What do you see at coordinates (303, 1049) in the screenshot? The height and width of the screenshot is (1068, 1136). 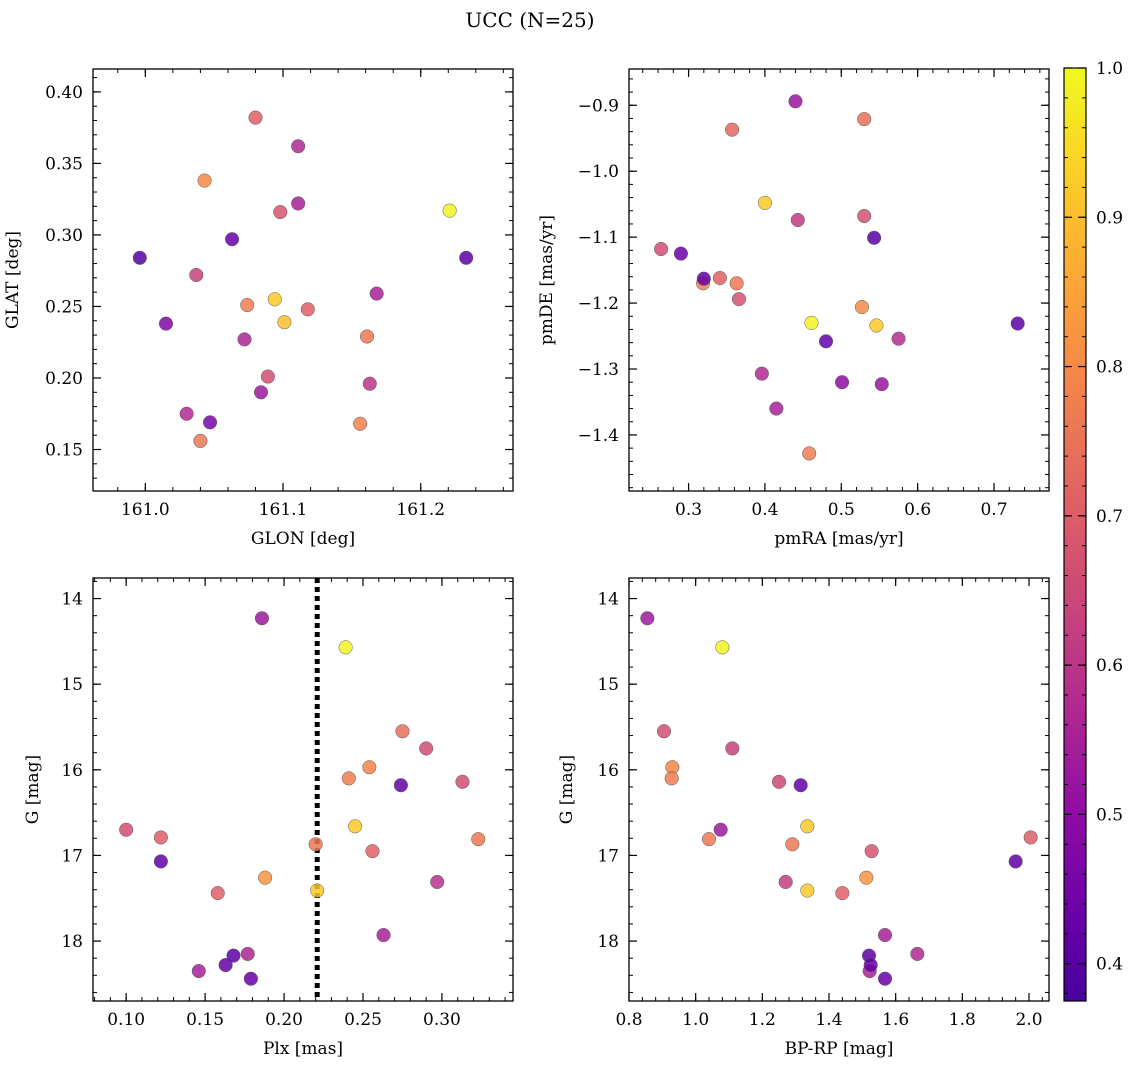 I see `x-axis-label: Plx [mas]` at bounding box center [303, 1049].